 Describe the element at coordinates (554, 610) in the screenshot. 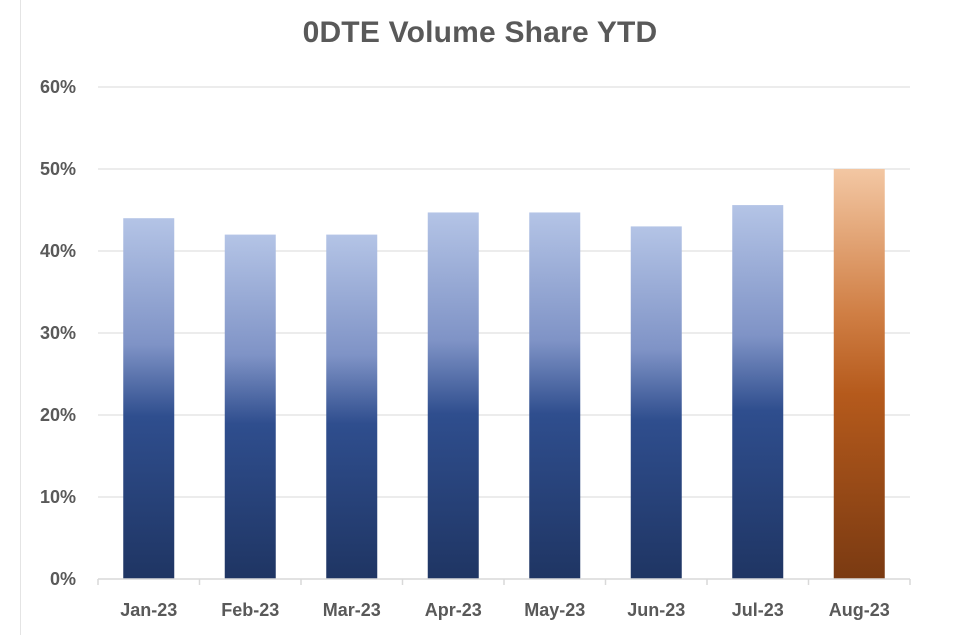

I see `x-tick-label: May-23` at that location.